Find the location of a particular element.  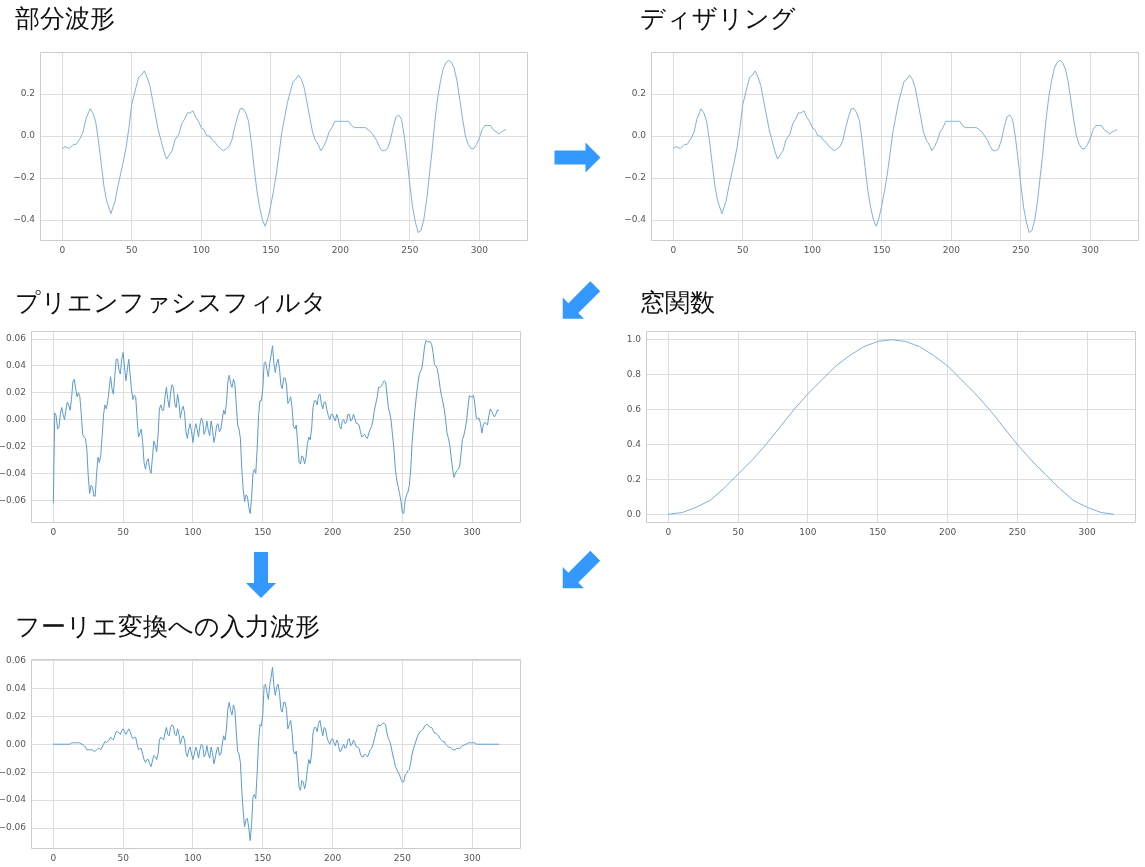

y-tick-label: 1.0 is located at coordinates (634, 339).